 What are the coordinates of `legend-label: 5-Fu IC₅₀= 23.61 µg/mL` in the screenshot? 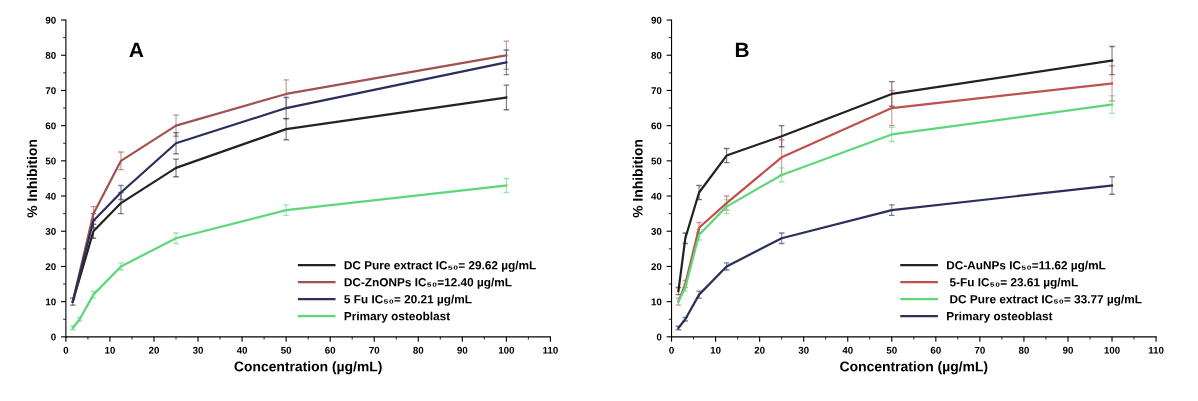 It's located at (1013, 283).